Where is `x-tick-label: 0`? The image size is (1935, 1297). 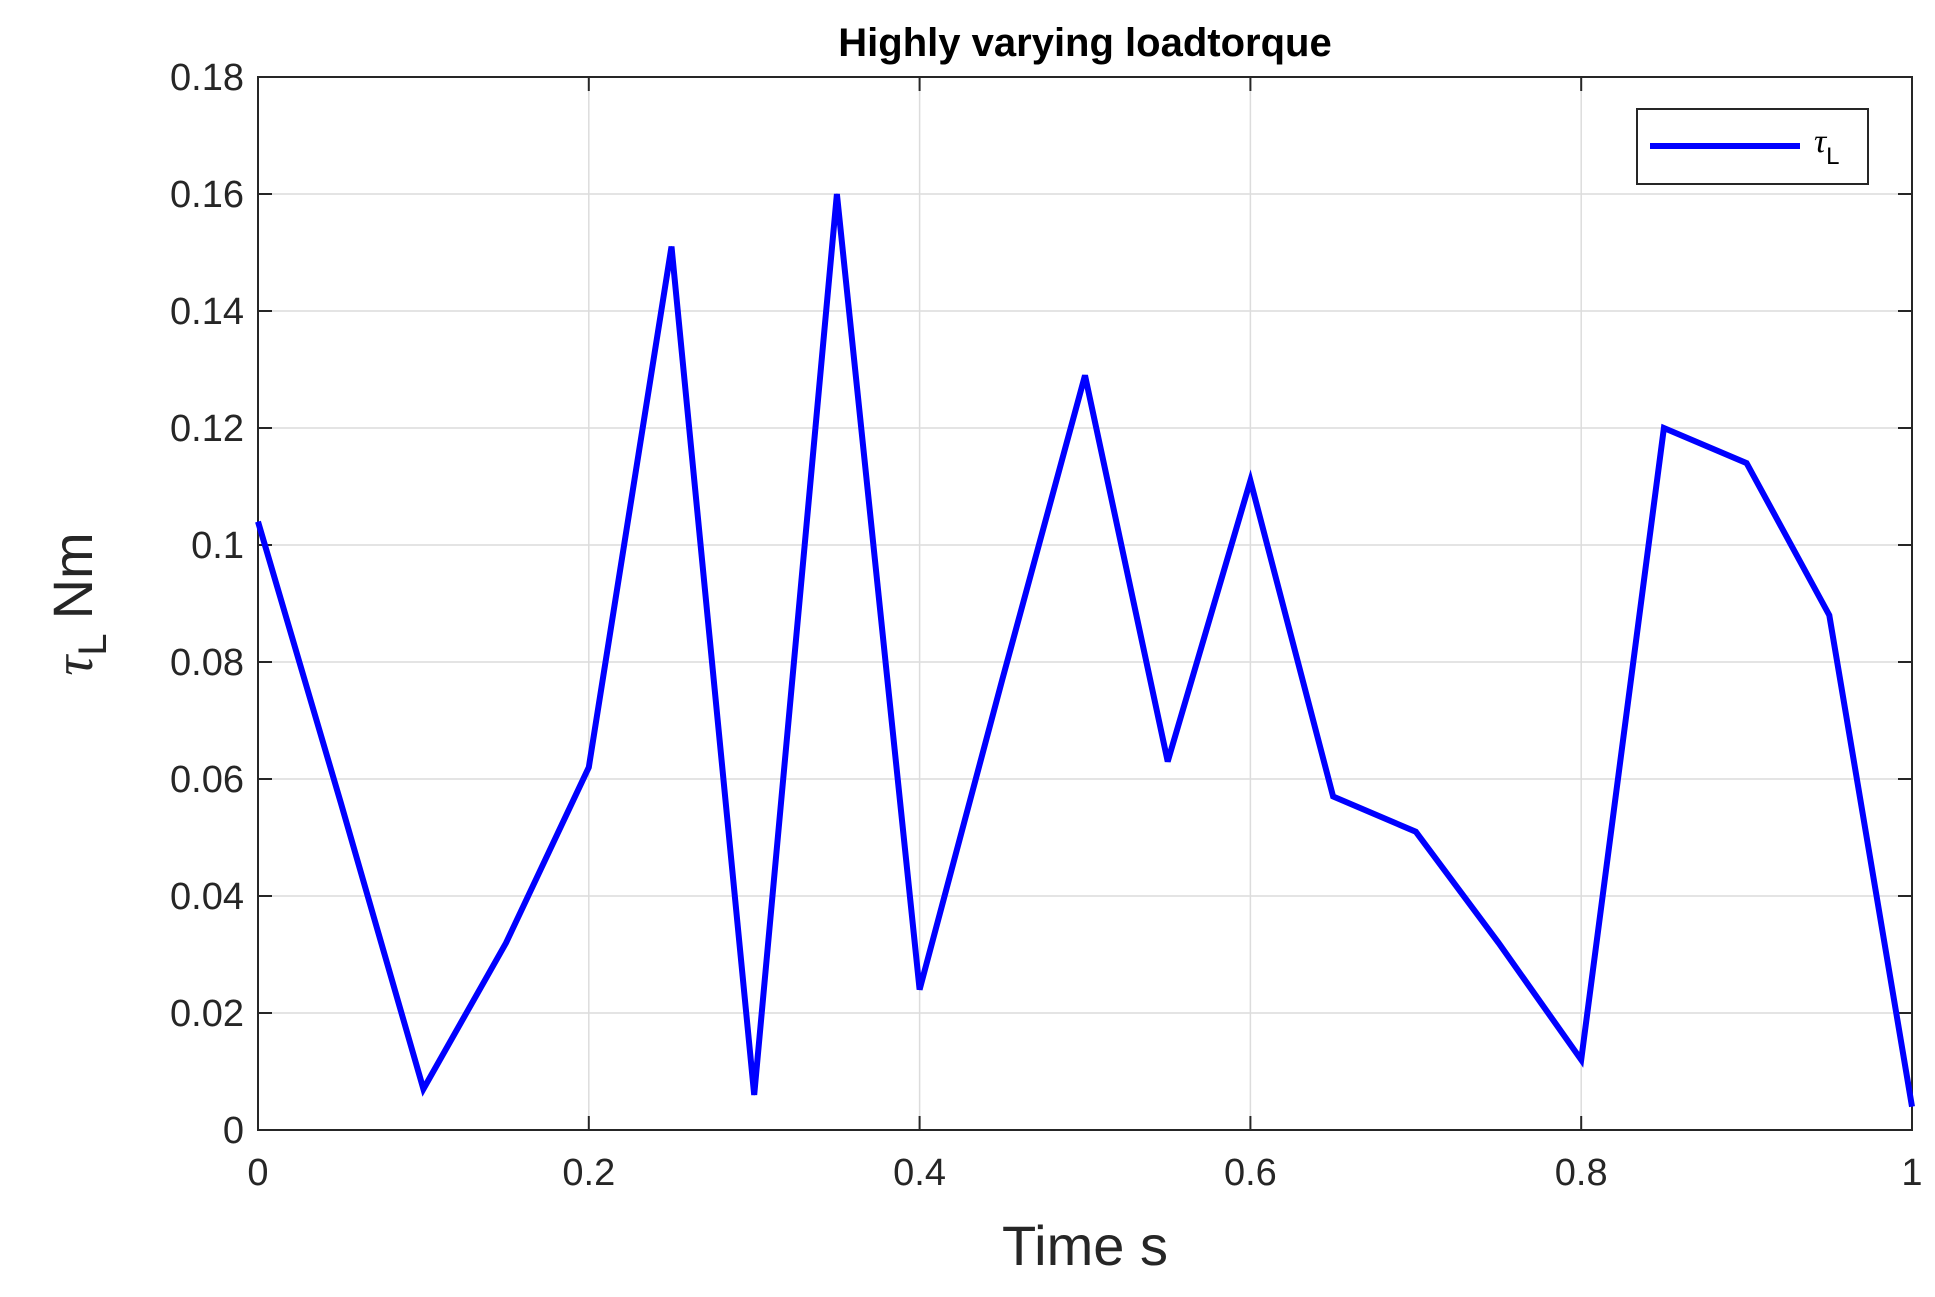
x-tick-label: 0 is located at coordinates (257, 1173).